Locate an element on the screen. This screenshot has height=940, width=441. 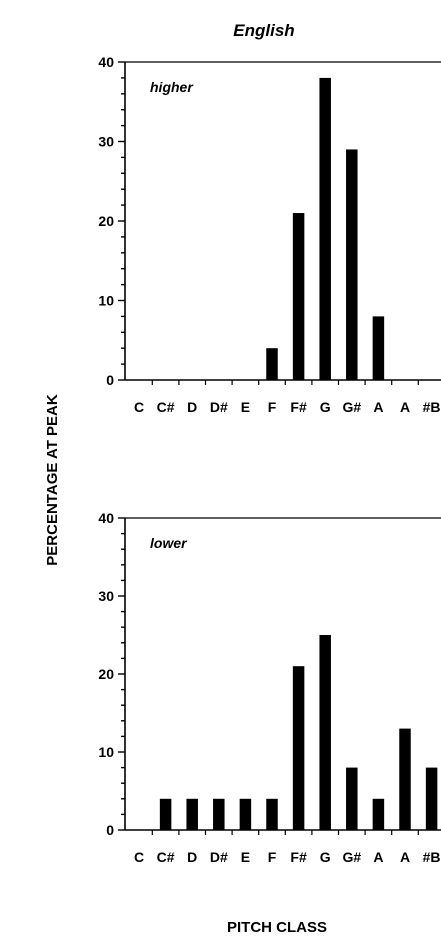
x-axis-label: PITCH CLASS is located at coordinates (277, 927).